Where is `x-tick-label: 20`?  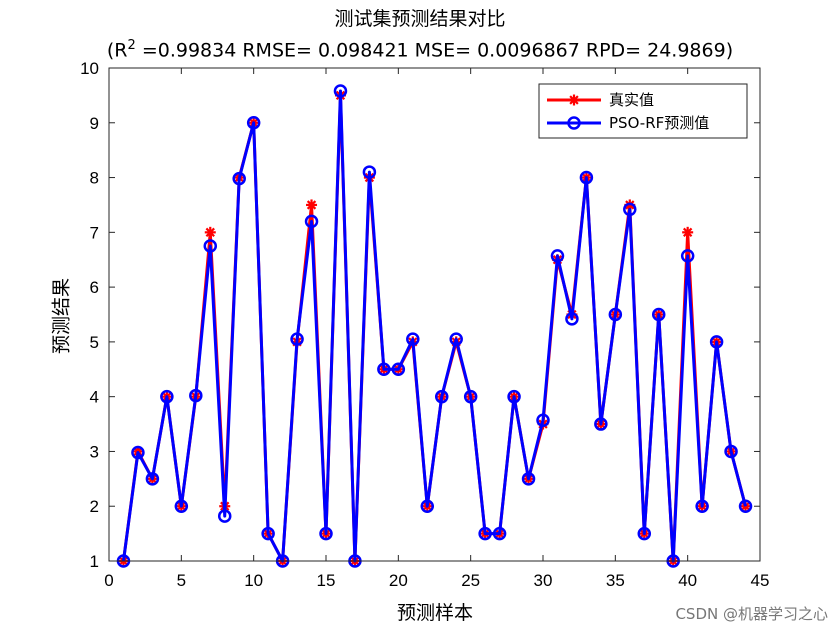 x-tick-label: 20 is located at coordinates (398, 580).